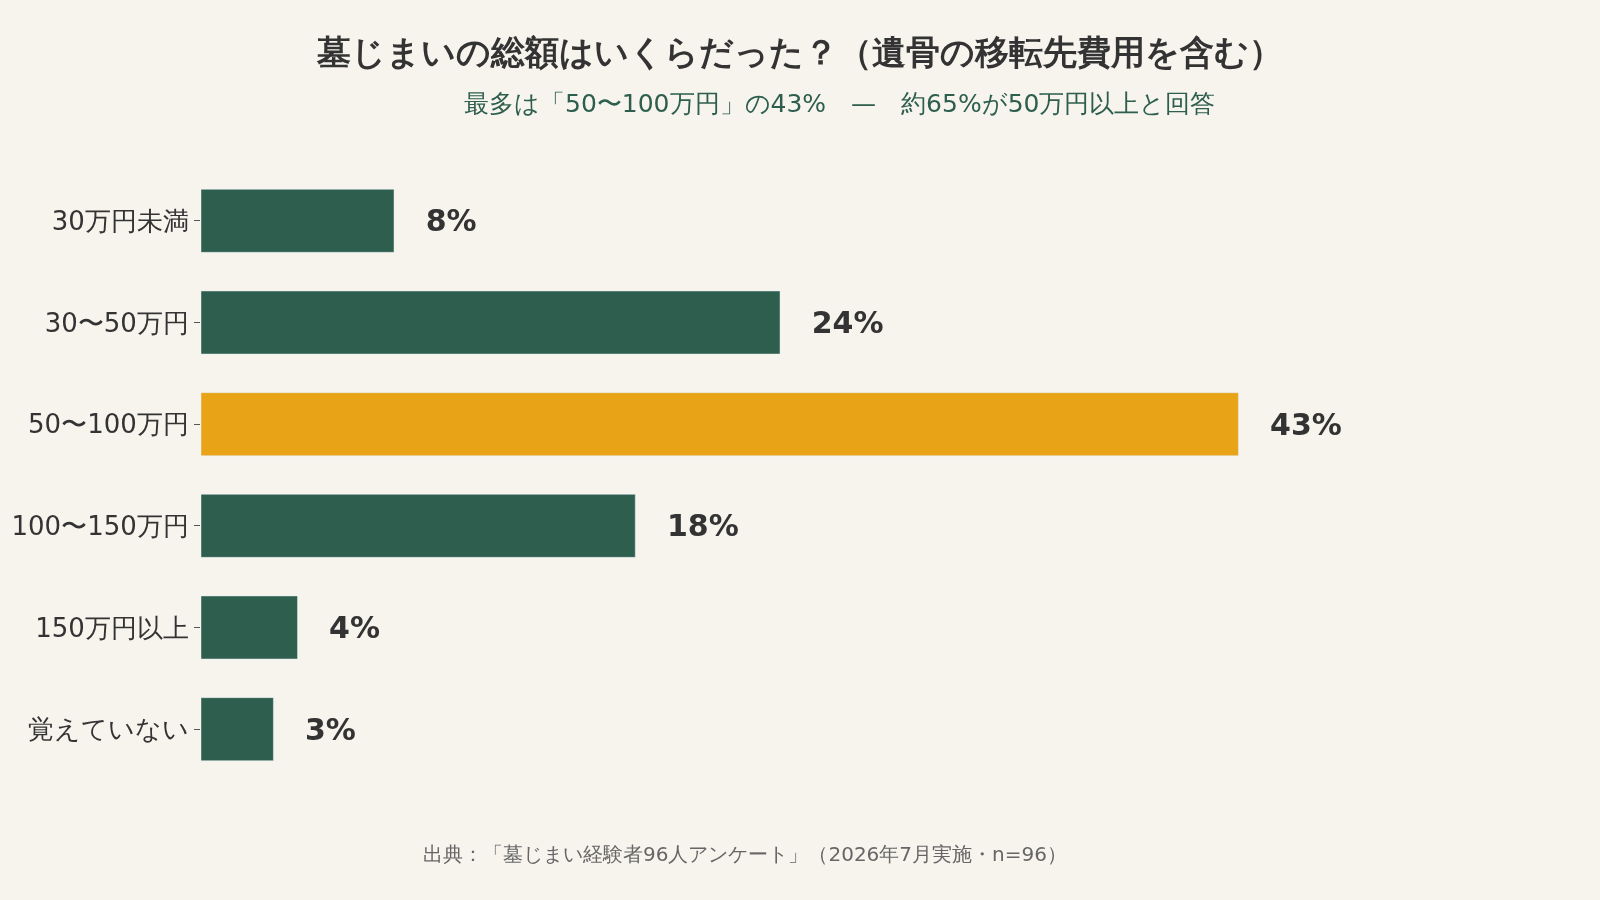  Describe the element at coordinates (799, 52) in the screenshot. I see `chart-title: 墓じまいの総額はいくらだった？（遺骨の移転先費用を含む）` at that location.